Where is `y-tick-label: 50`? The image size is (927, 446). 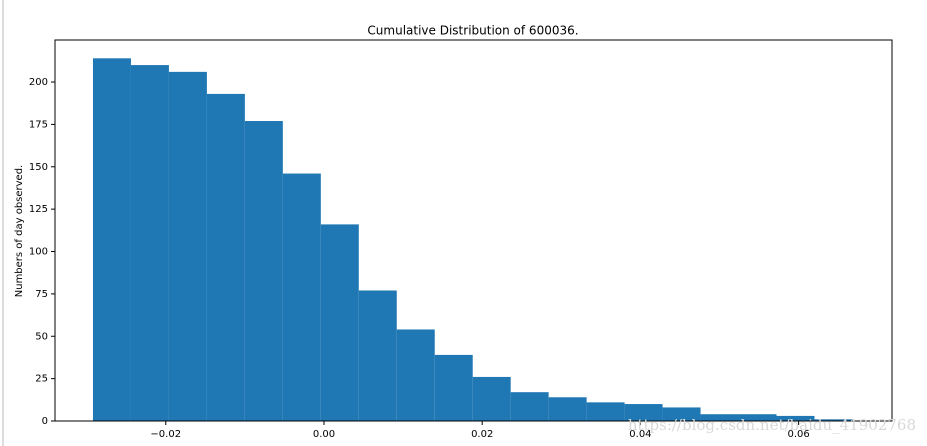 y-tick-label: 50 is located at coordinates (41, 336).